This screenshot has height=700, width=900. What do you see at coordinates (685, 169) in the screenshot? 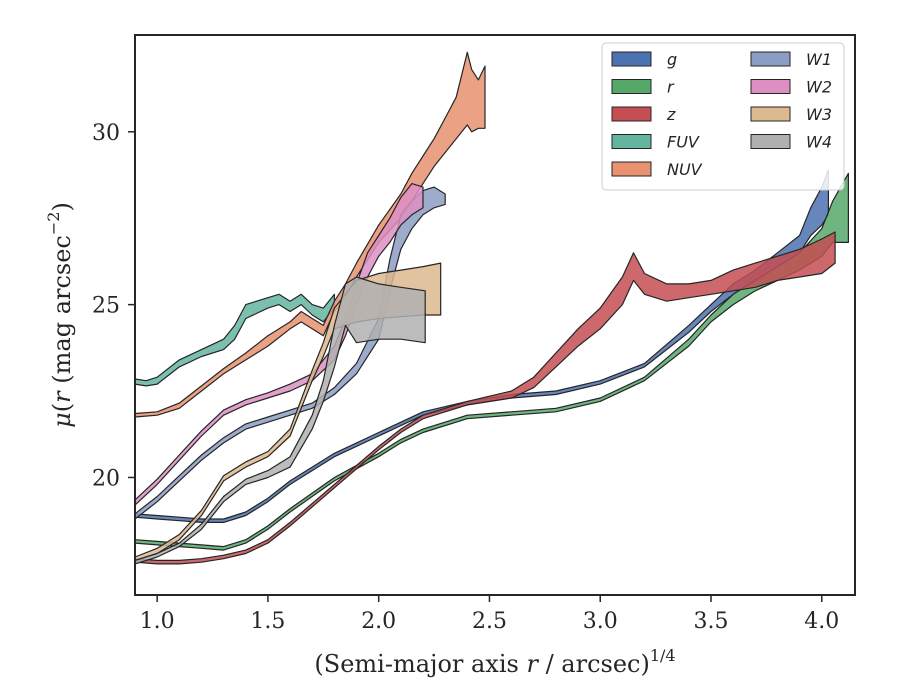
I see `legend-label-nuv: NUV` at bounding box center [685, 169].